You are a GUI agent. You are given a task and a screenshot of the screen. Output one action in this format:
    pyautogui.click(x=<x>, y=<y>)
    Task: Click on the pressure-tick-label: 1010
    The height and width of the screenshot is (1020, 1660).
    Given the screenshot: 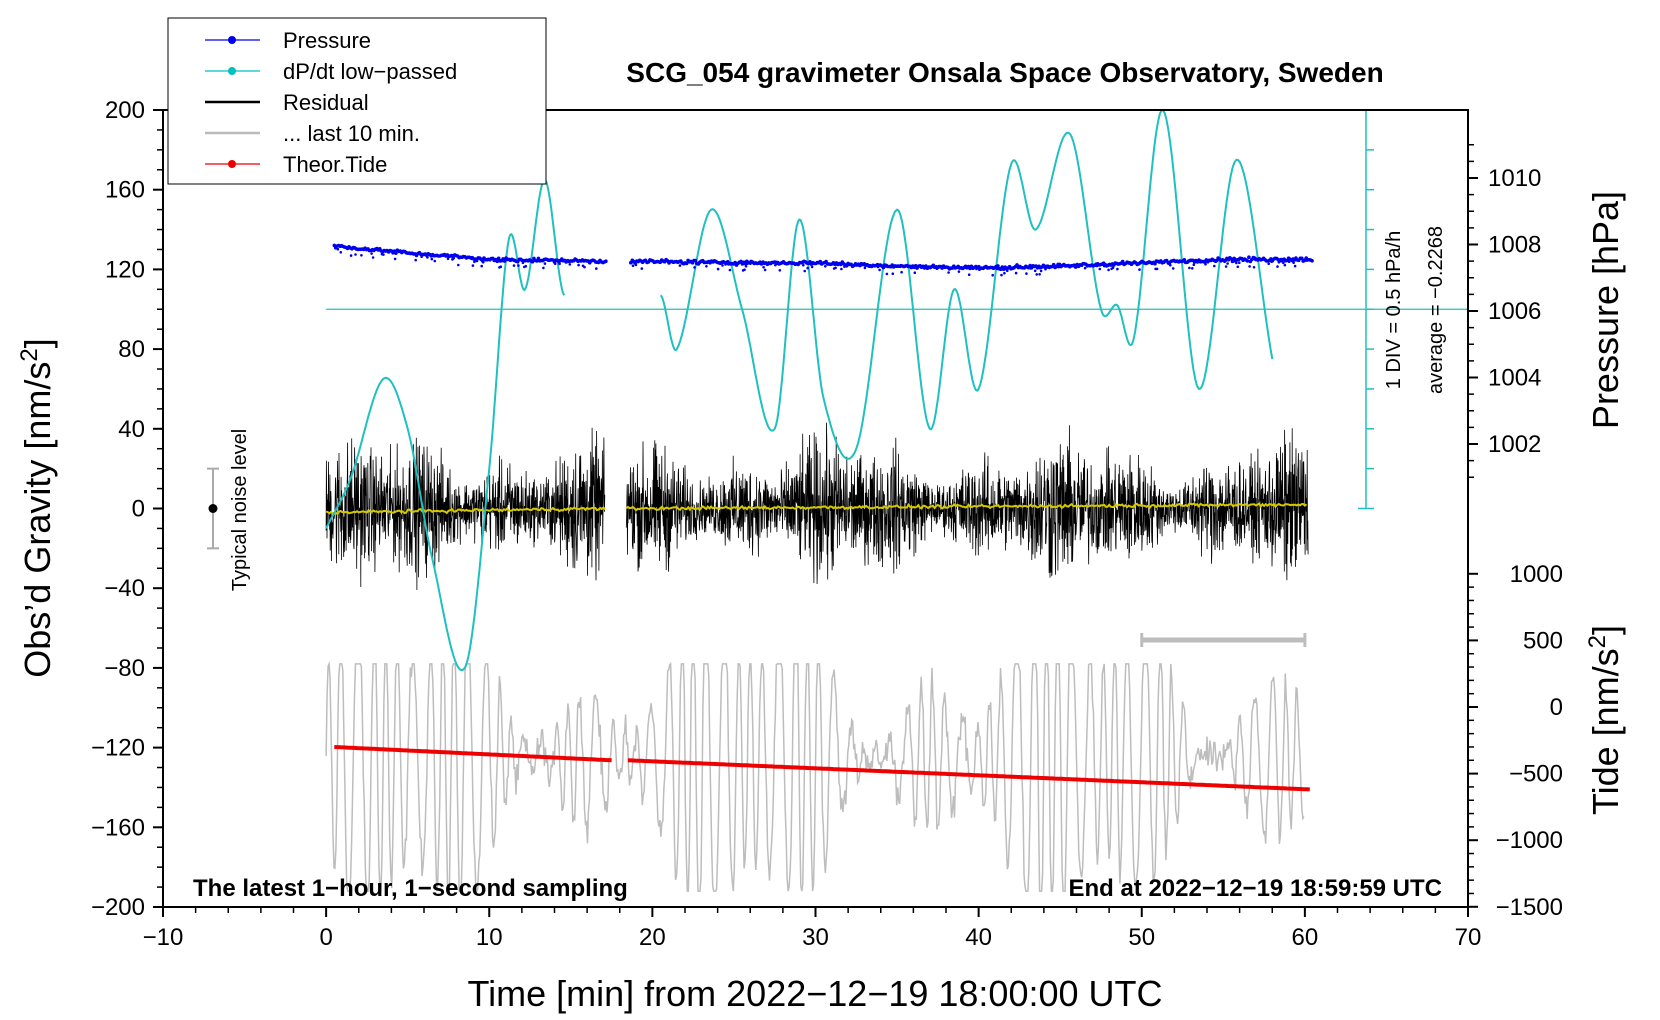 What is the action you would take?
    pyautogui.click(x=1514, y=178)
    